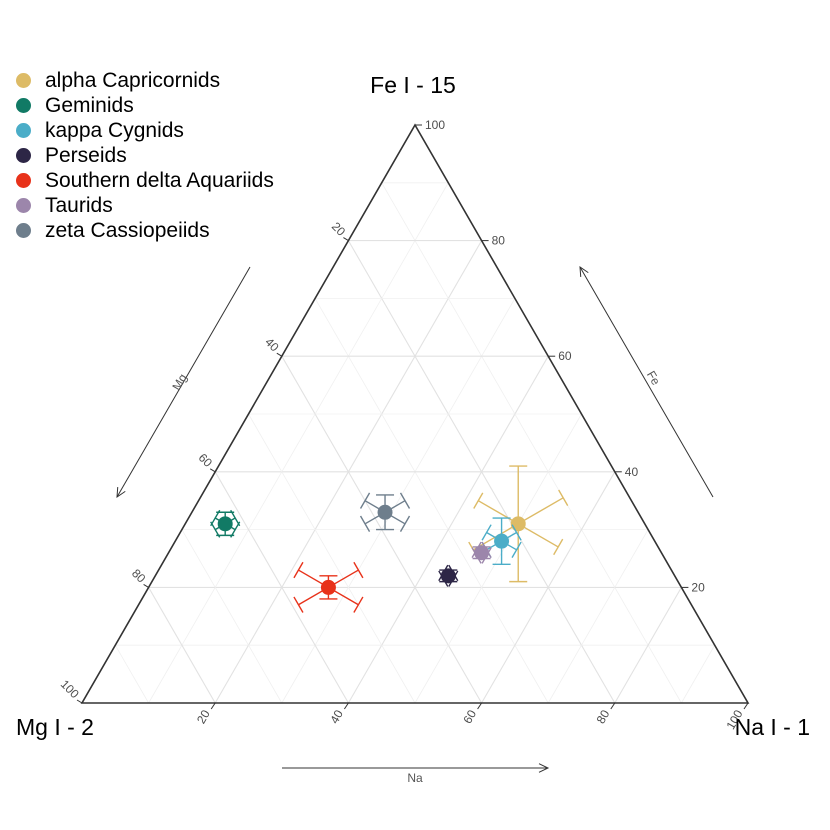 This screenshot has width=830, height=830. Describe the element at coordinates (79, 205) in the screenshot. I see `legend-label: Taurids` at that location.